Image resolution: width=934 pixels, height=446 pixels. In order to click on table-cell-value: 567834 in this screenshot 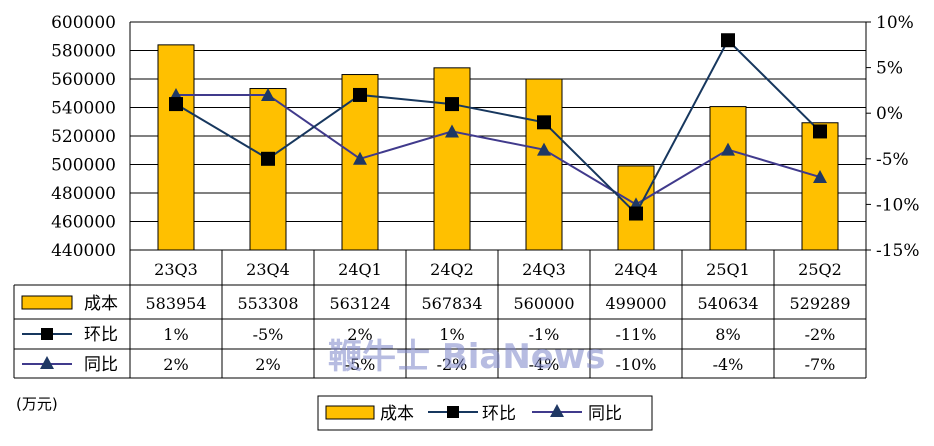, I will do `click(451, 303)`.